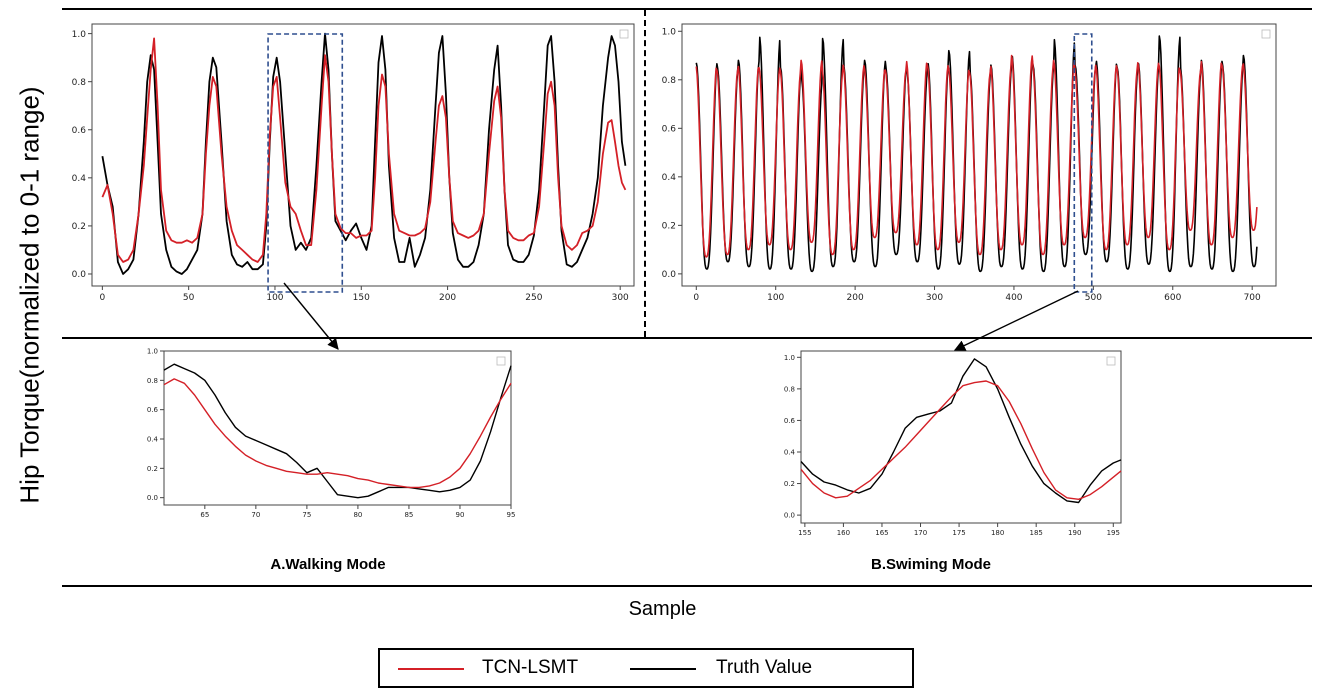 The height and width of the screenshot is (696, 1325). What do you see at coordinates (306, 515) in the screenshot?
I see `x-tick-label: 75` at bounding box center [306, 515].